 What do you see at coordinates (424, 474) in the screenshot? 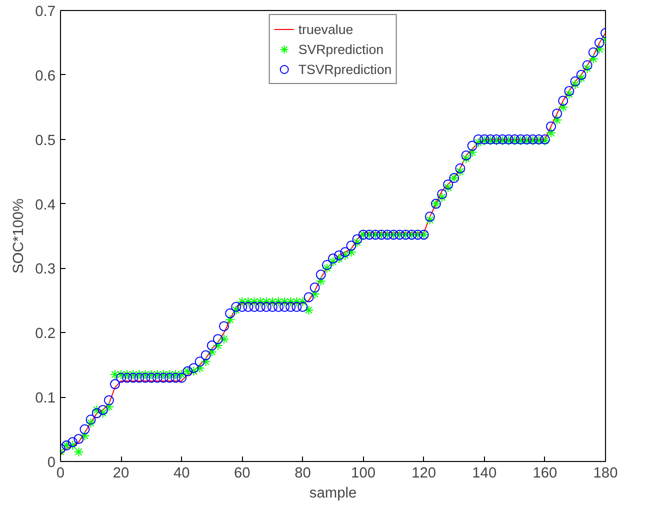
I see `x-tick-label: 120` at bounding box center [424, 474].